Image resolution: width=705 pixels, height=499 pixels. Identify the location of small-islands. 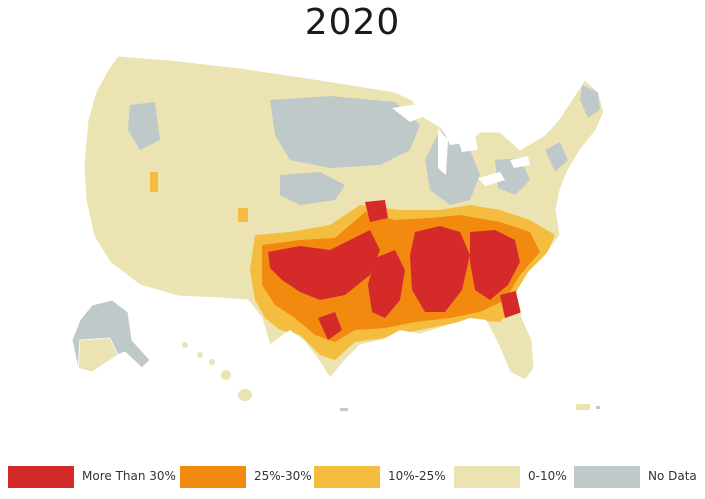
(344, 409).